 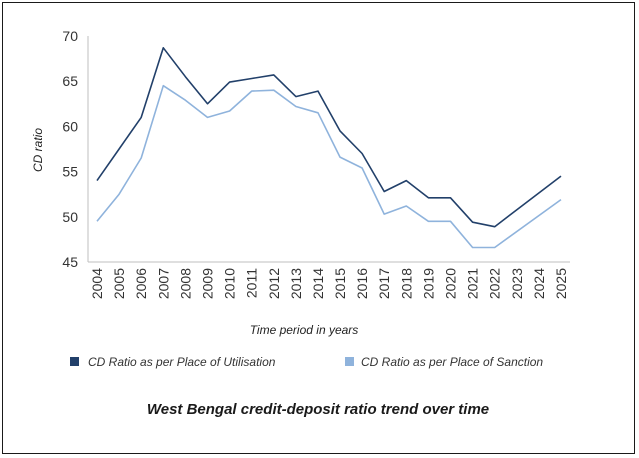 What do you see at coordinates (274, 283) in the screenshot?
I see `x-tick-label: 2012` at bounding box center [274, 283].